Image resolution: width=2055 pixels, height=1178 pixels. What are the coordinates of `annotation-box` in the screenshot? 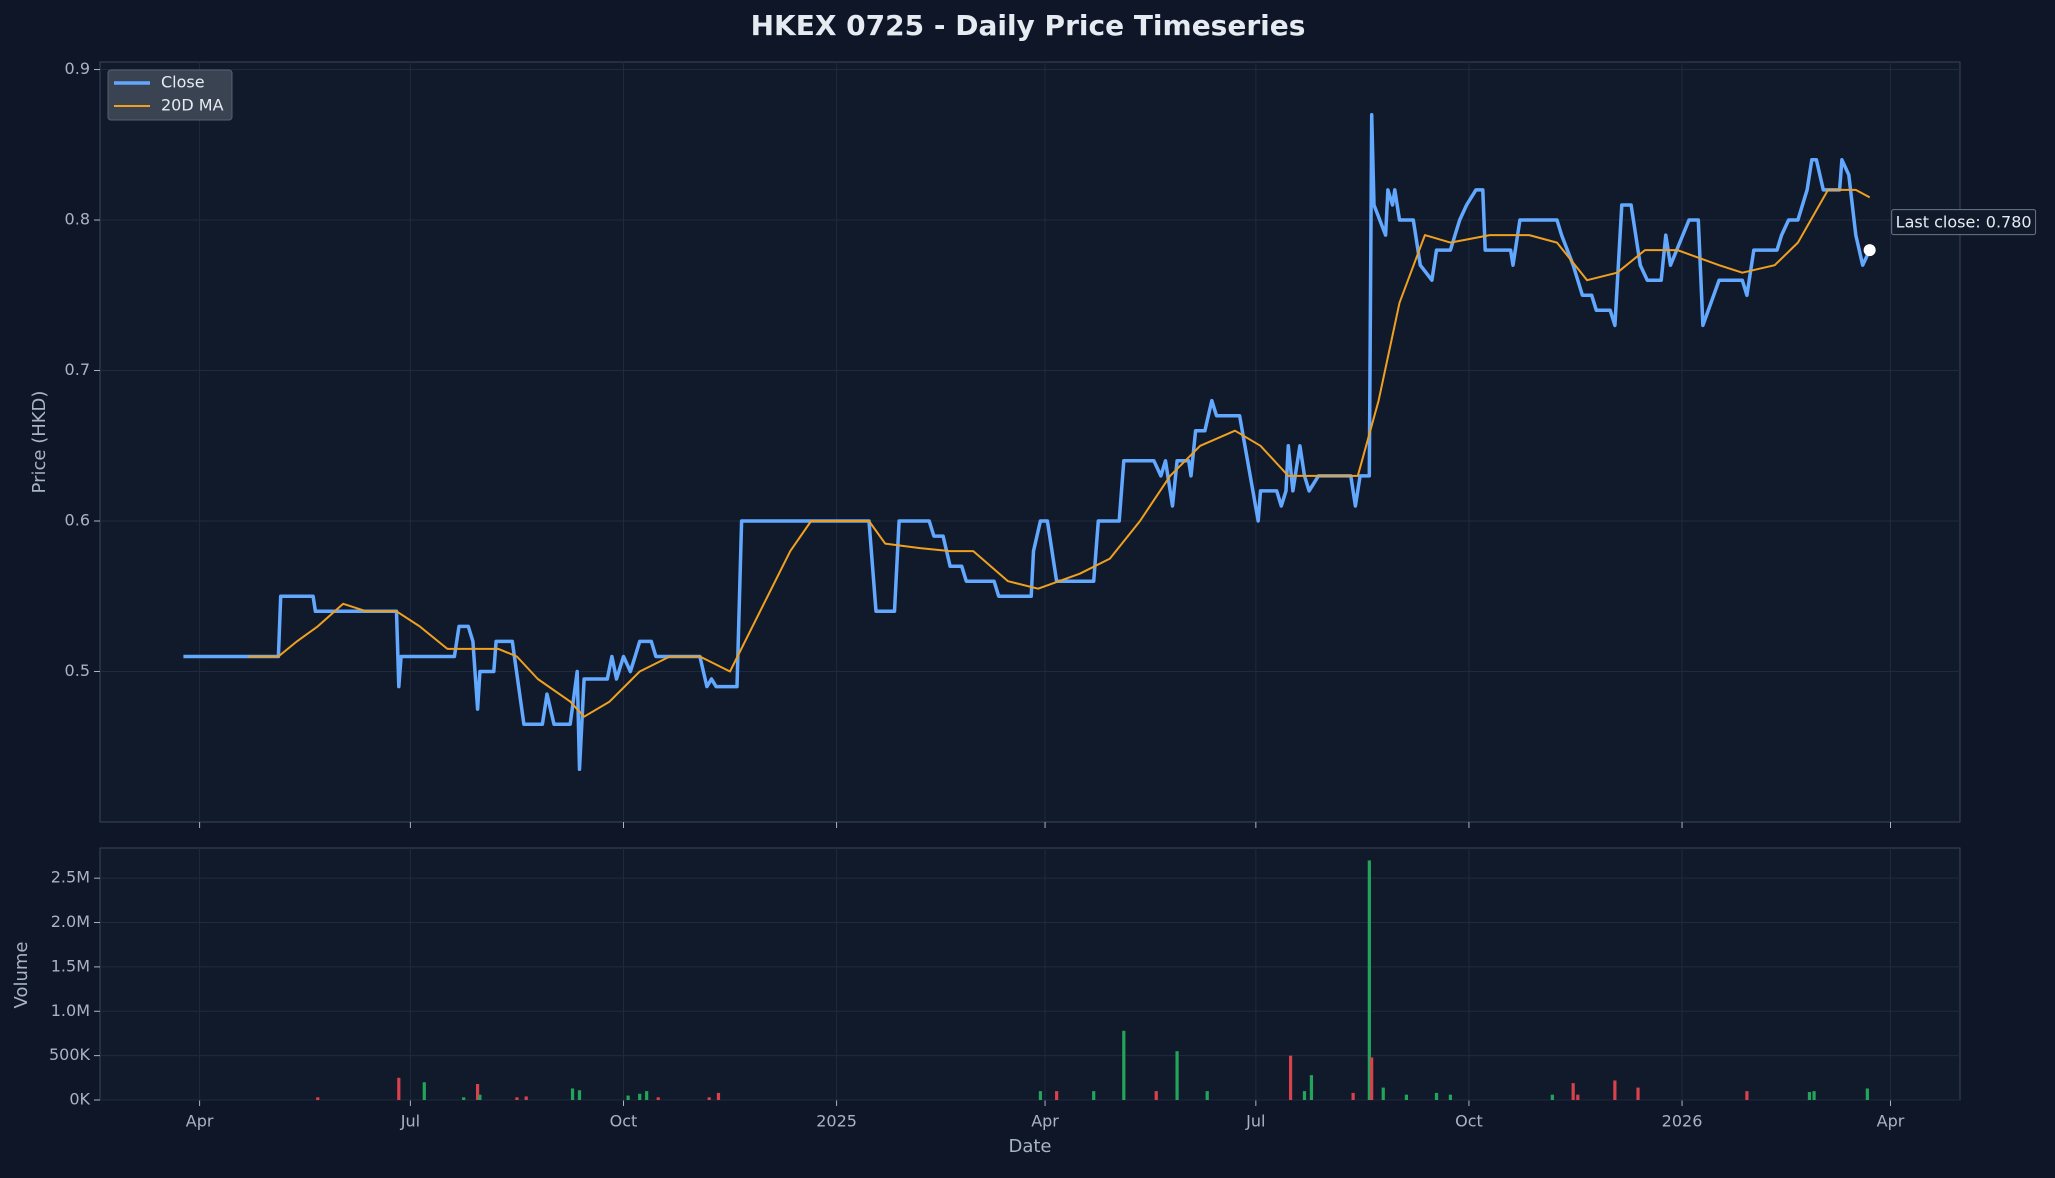 It's located at (1964, 222).